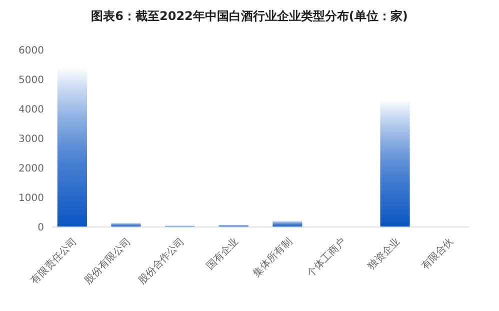 This screenshot has width=499, height=311. What do you see at coordinates (272, 258) in the screenshot?
I see `x-tick-label: 集体所有制` at bounding box center [272, 258].